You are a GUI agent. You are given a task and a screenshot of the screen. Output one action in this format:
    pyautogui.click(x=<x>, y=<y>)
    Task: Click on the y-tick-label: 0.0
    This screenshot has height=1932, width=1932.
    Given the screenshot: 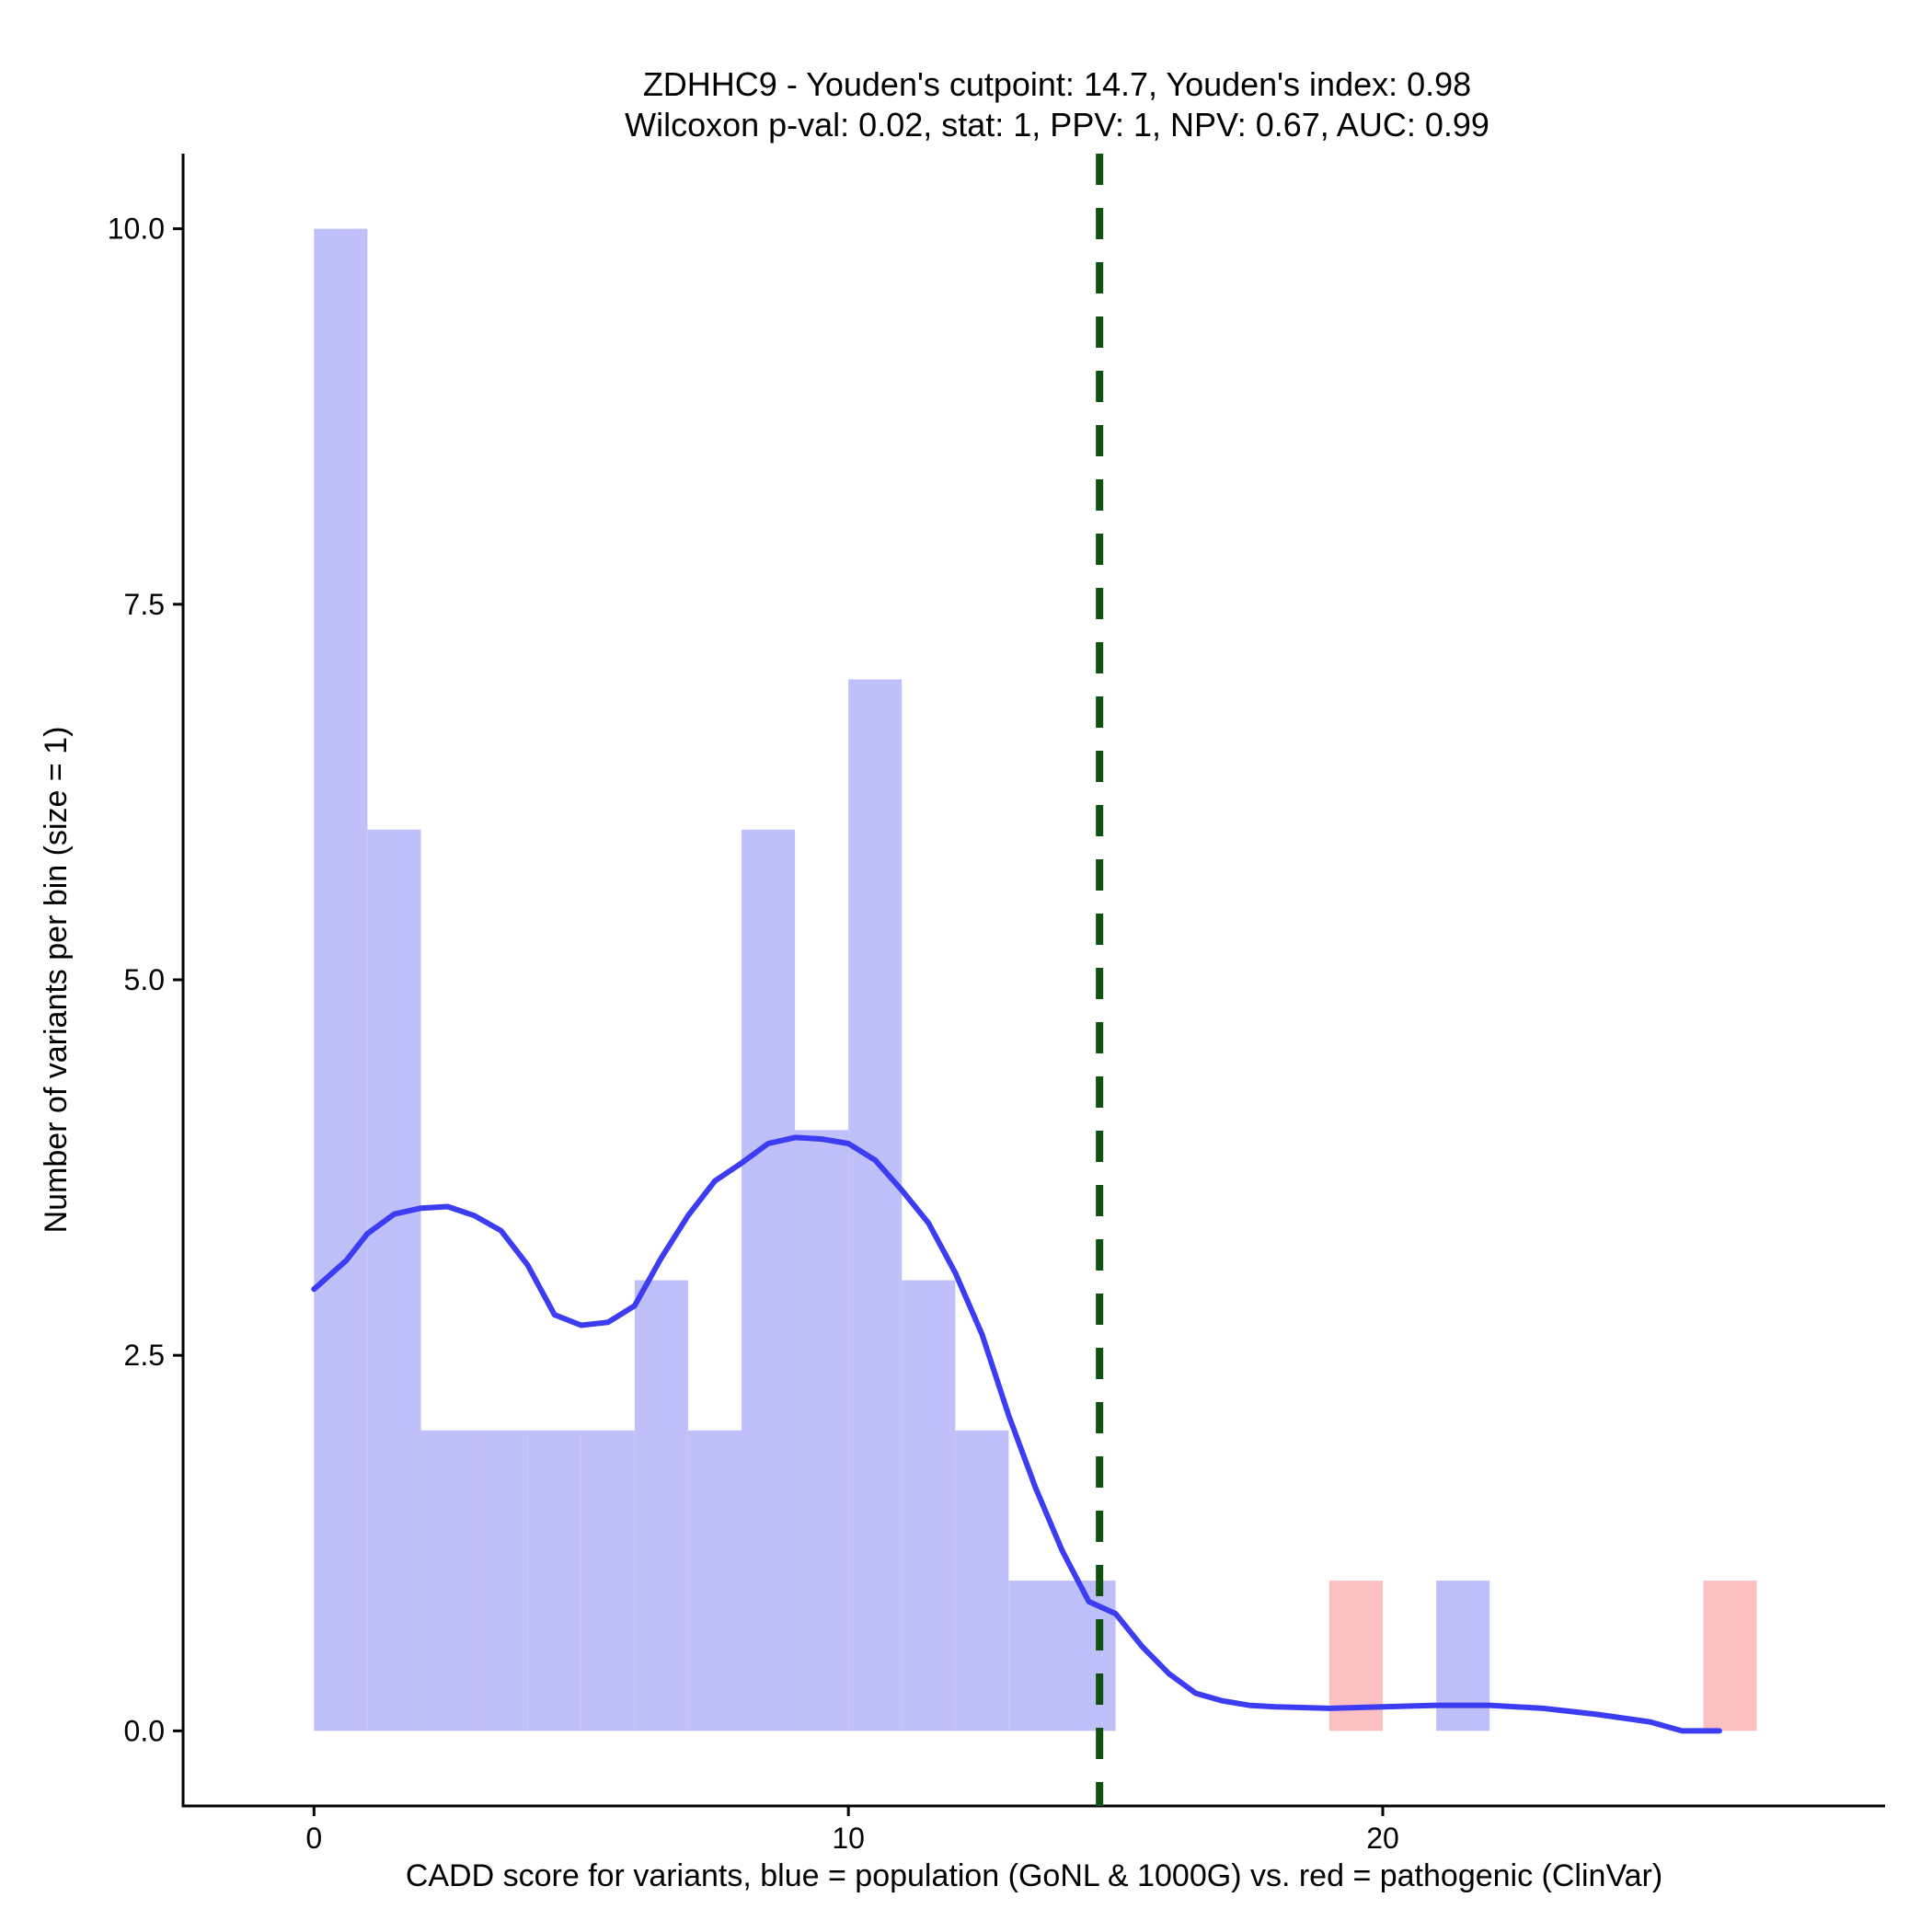 What is the action you would take?
    pyautogui.click(x=144, y=1730)
    